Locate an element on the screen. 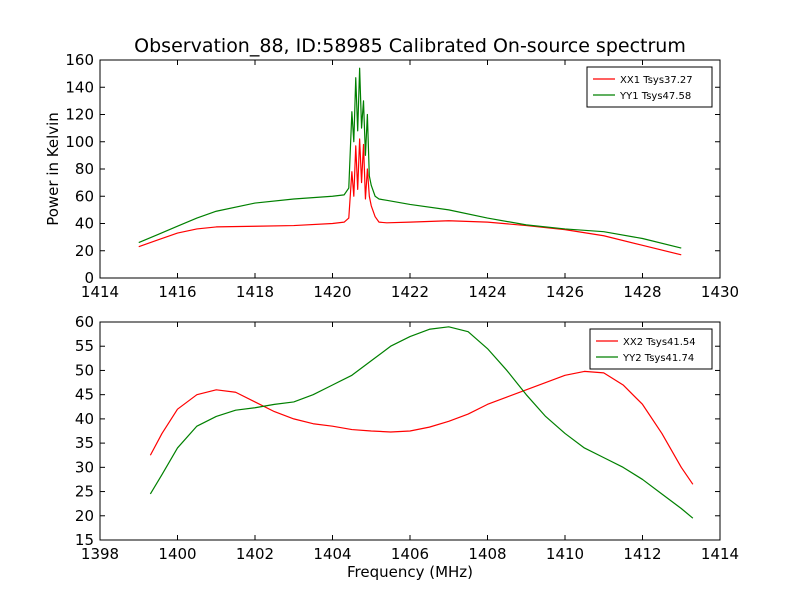  x-tick-label: 1408 is located at coordinates (487, 554).